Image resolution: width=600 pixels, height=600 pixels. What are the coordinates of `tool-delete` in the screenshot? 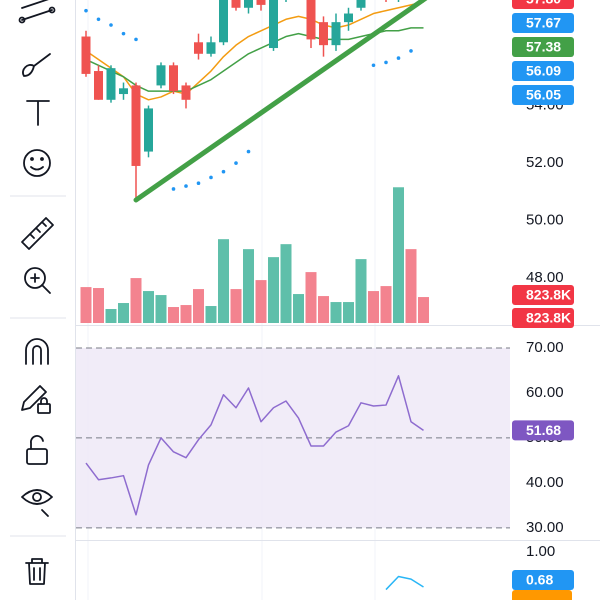 It's located at (37, 571).